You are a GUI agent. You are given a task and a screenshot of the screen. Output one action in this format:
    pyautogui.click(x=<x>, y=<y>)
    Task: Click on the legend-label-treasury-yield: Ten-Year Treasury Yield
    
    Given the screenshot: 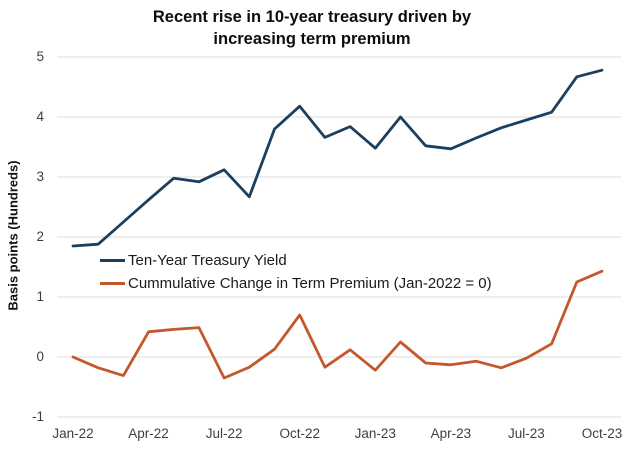 What is the action you would take?
    pyautogui.click(x=207, y=260)
    